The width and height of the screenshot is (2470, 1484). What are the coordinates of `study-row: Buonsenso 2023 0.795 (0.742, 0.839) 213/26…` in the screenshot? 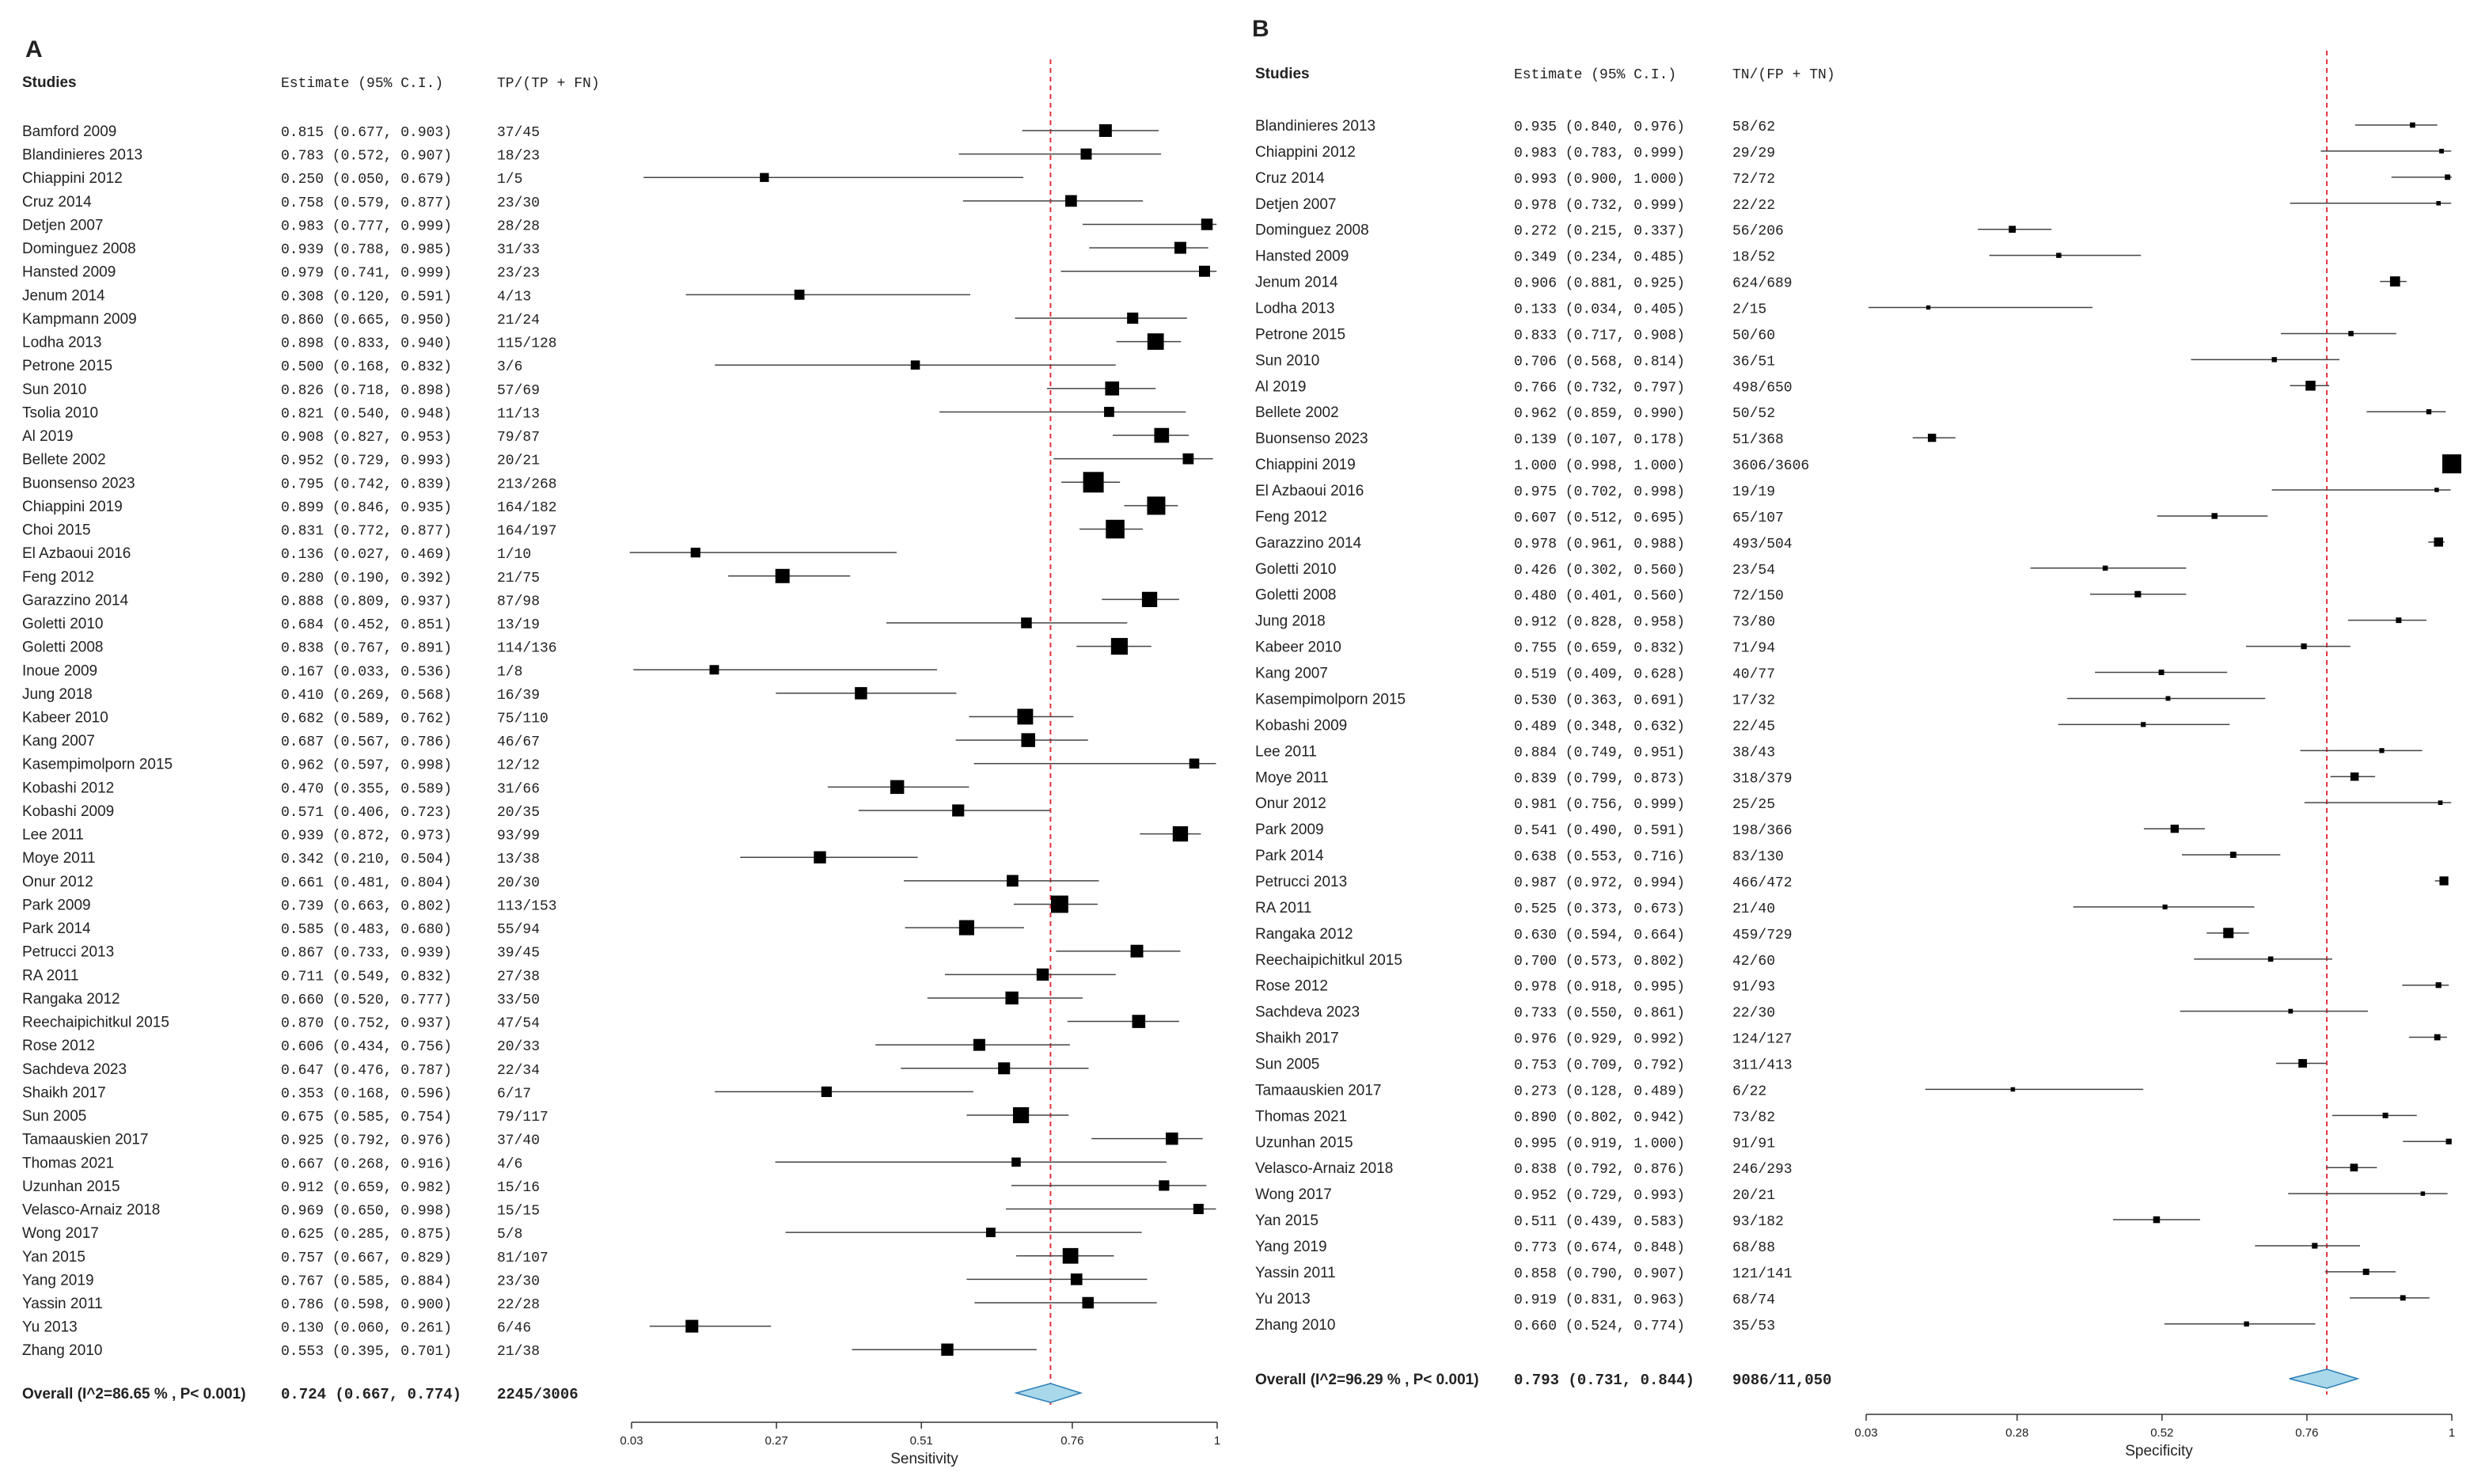 It's located at (571, 482).